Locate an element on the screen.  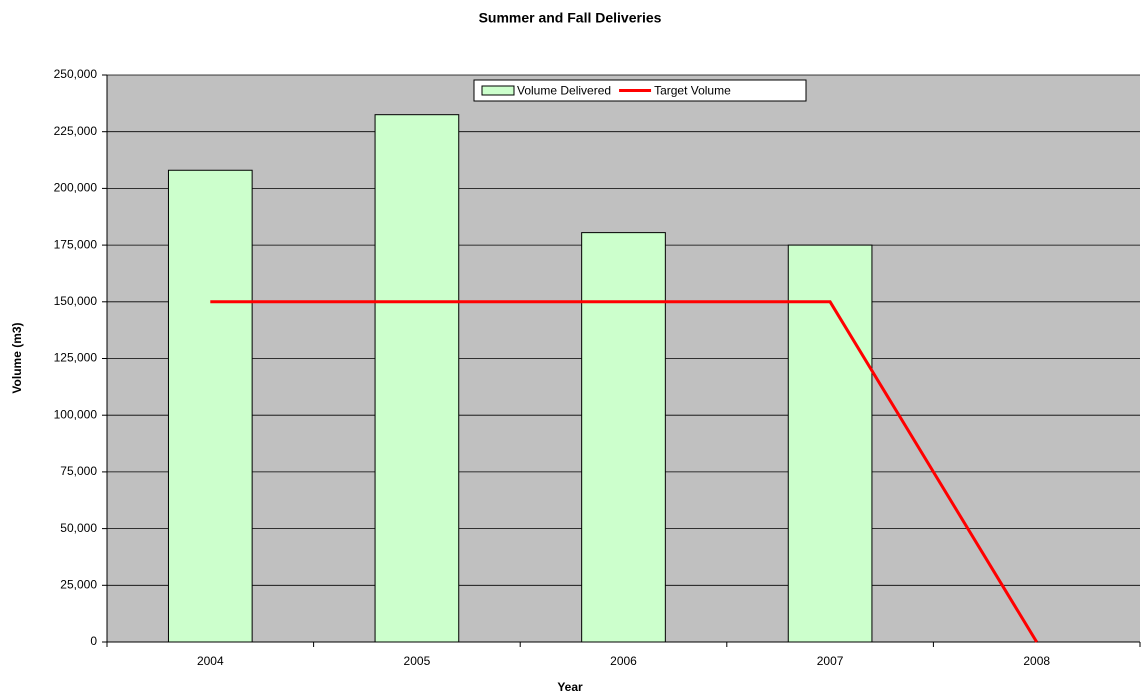
y-tick-label: 100,000 is located at coordinates (76, 414).